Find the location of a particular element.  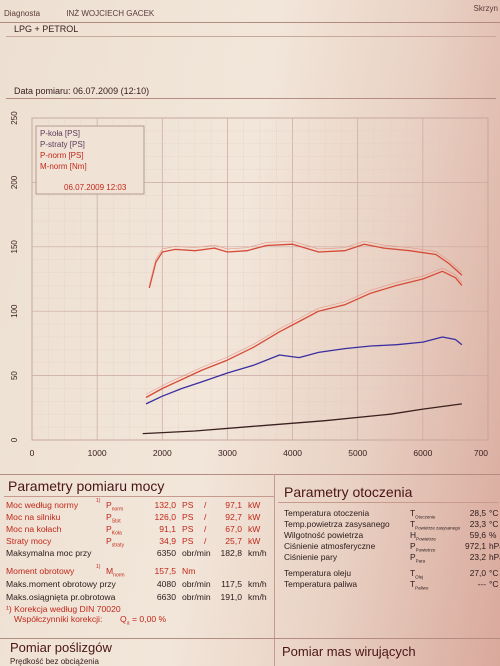

y-tick-label: 100 is located at coordinates (14, 311).